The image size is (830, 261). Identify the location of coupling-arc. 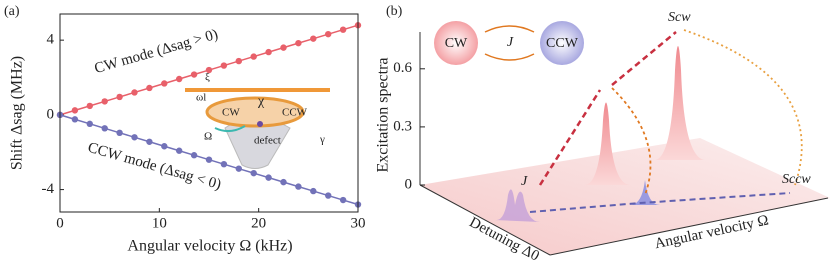
(509, 43).